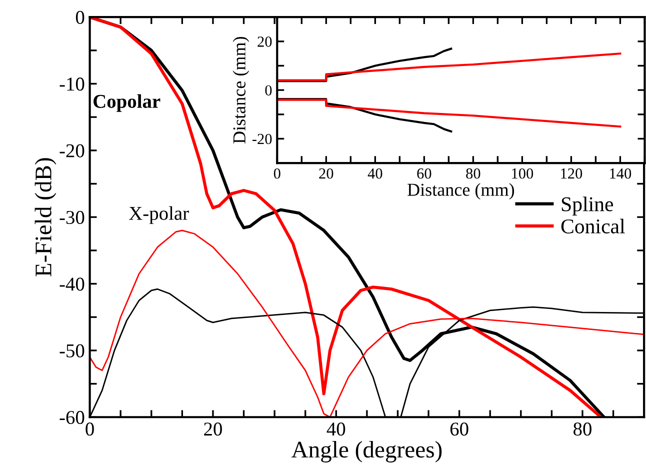  I want to click on legend-label: Spline, so click(588, 206).